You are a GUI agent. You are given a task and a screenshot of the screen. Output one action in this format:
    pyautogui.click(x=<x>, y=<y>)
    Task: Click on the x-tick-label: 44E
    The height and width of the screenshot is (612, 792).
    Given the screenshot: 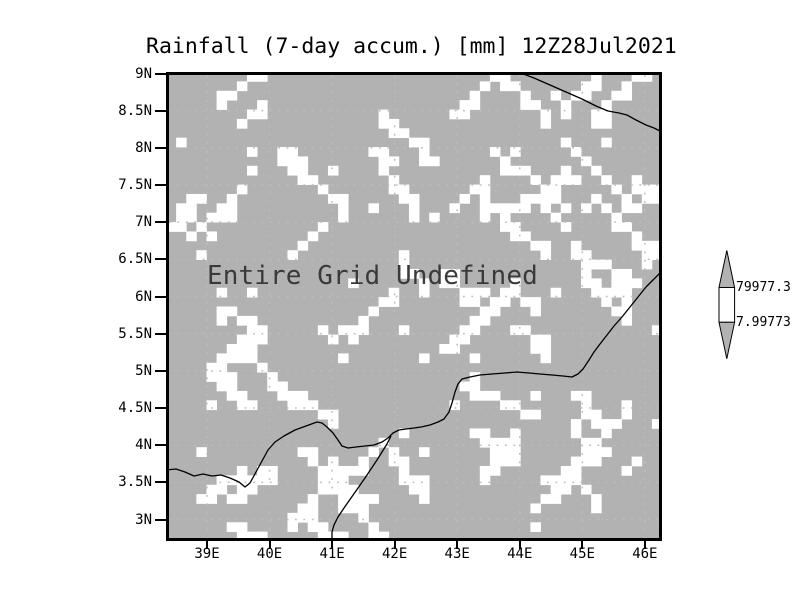 What is the action you would take?
    pyautogui.click(x=520, y=554)
    